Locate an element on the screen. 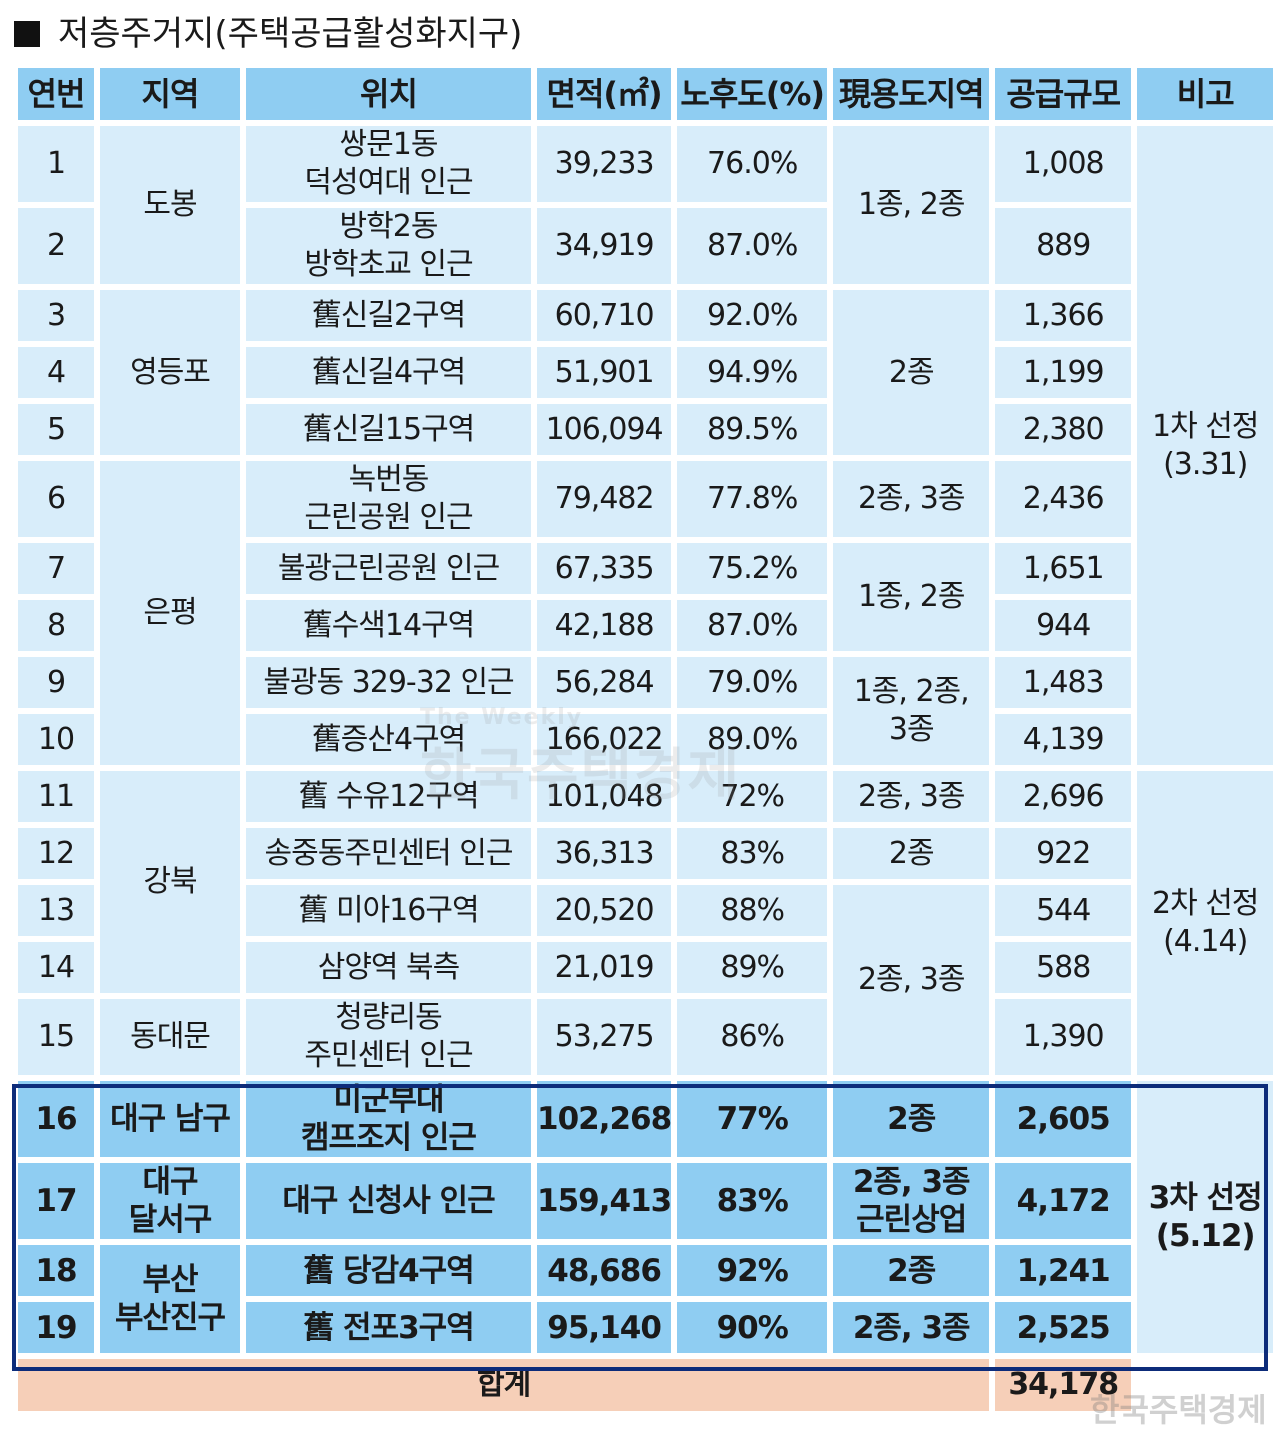  cell-supply: 1,199 is located at coordinates (1063, 372).